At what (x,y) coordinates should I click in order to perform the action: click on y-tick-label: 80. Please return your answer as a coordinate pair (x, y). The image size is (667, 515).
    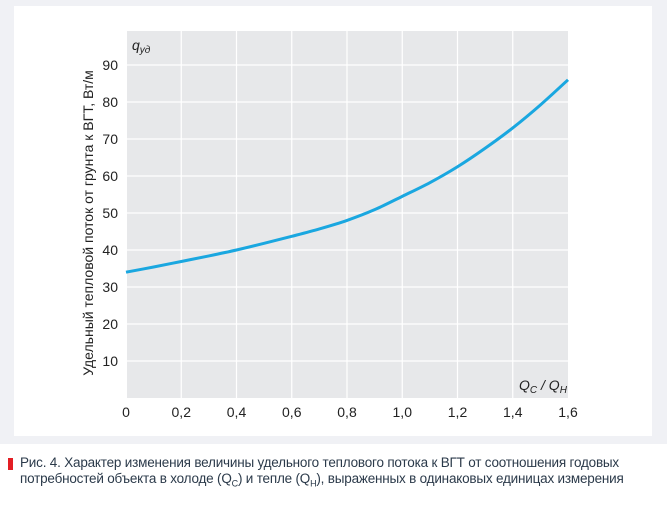
    Looking at the image, I should click on (110, 102).